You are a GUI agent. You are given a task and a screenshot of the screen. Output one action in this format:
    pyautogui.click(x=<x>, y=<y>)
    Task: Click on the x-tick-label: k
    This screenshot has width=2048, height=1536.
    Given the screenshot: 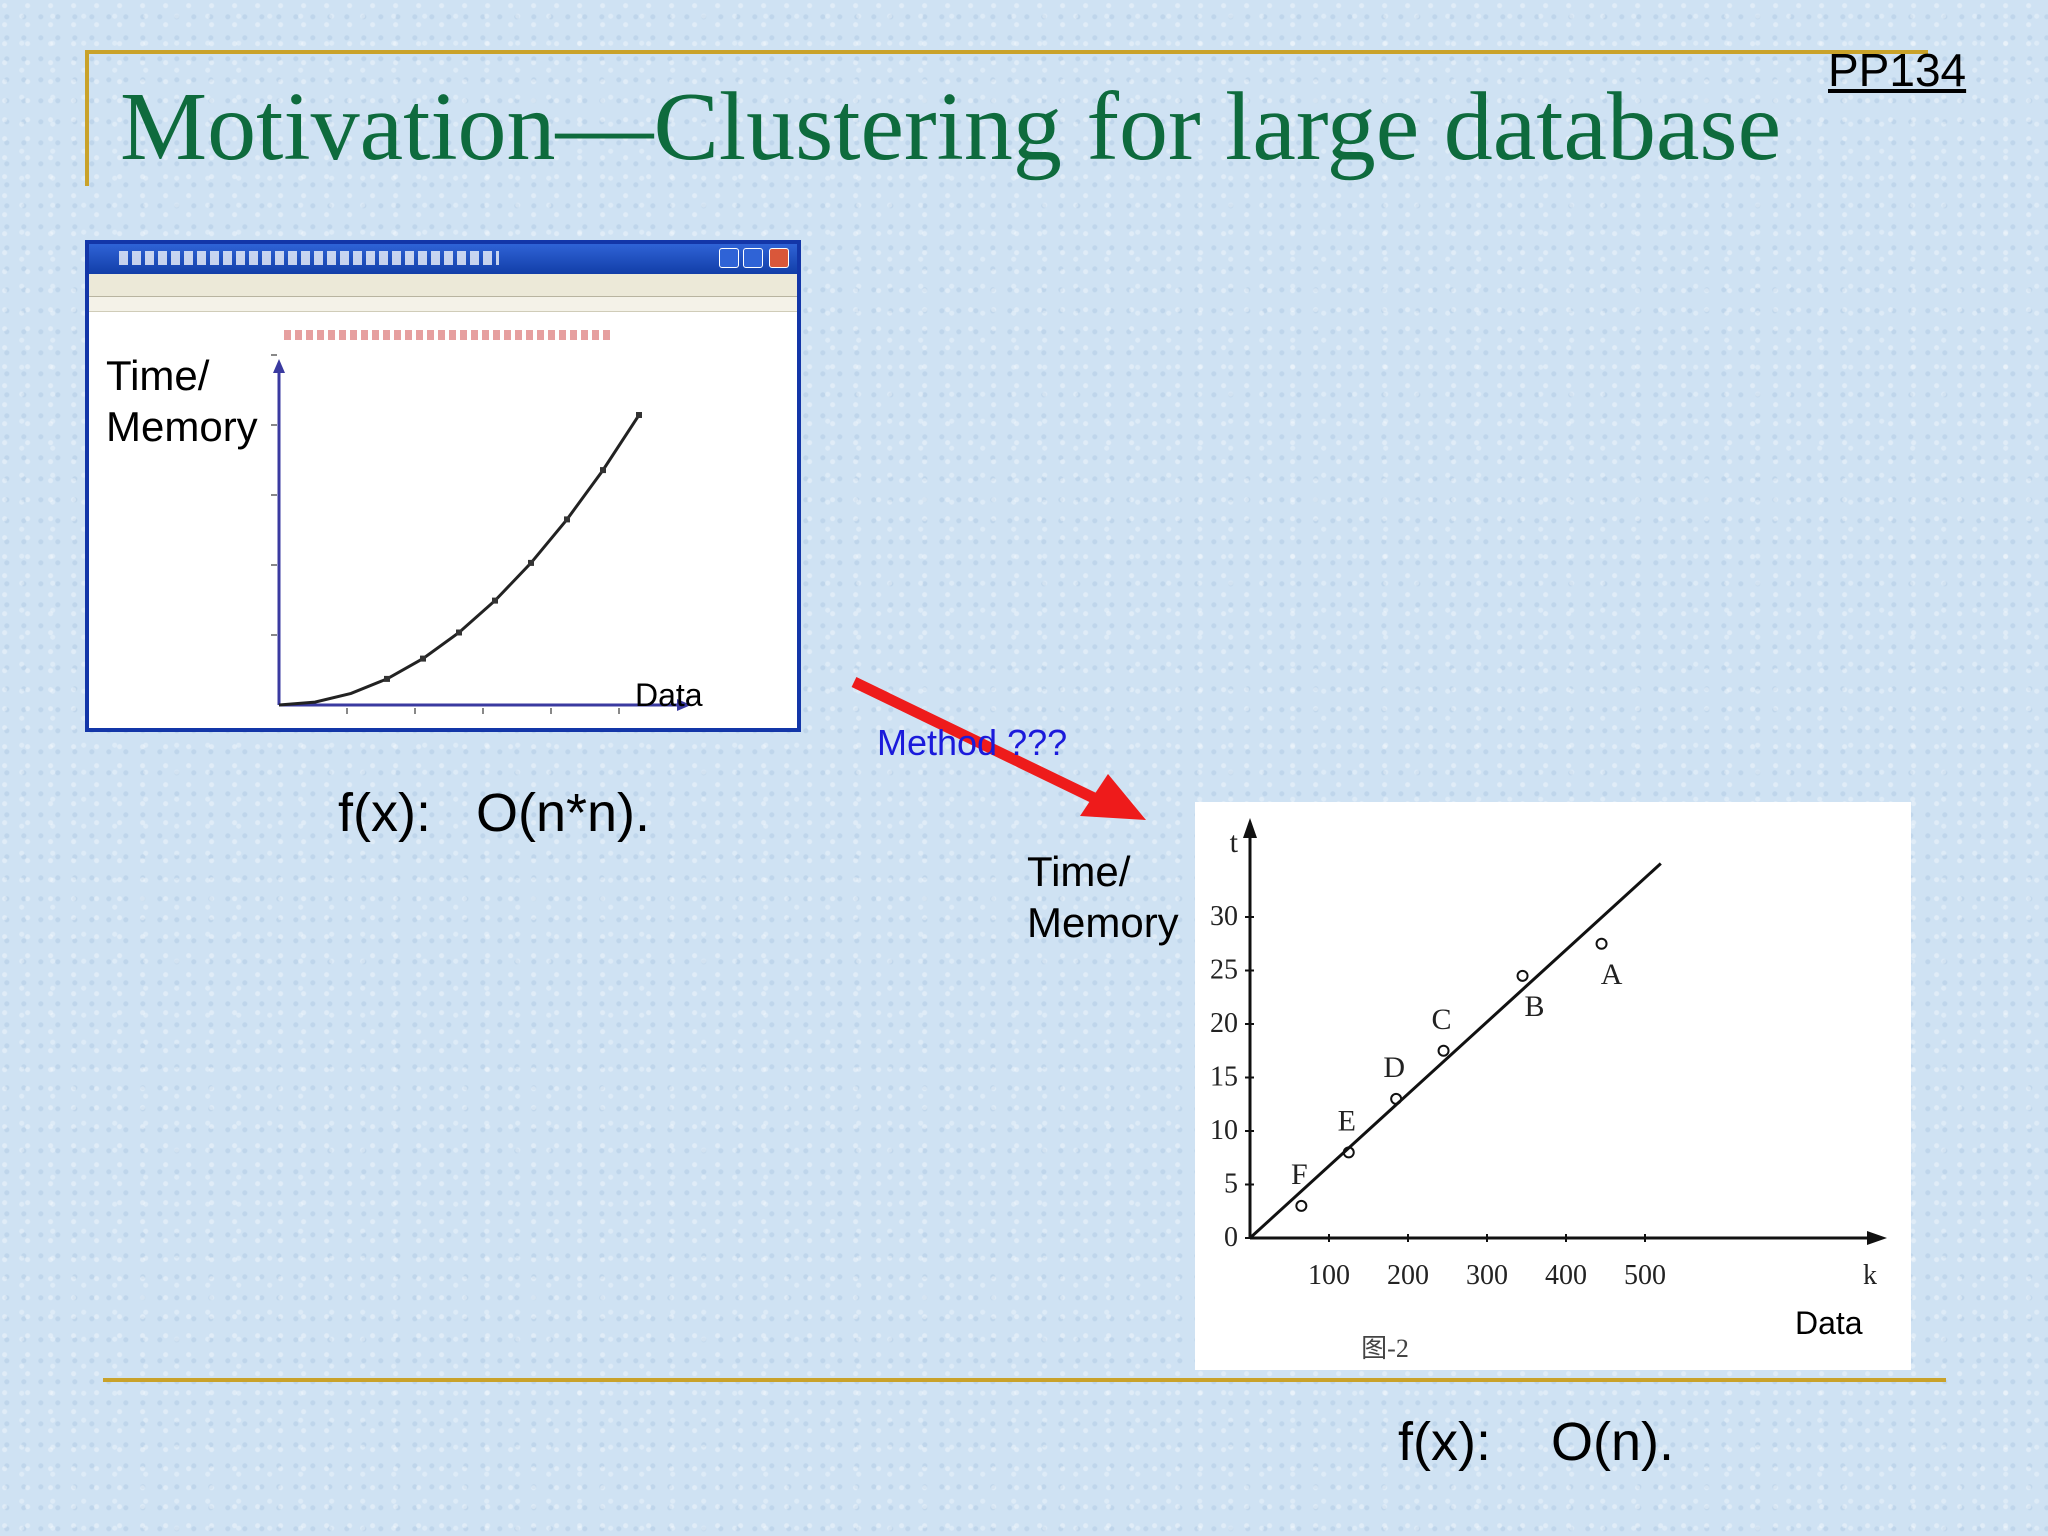 What is the action you would take?
    pyautogui.click(x=1870, y=1275)
    